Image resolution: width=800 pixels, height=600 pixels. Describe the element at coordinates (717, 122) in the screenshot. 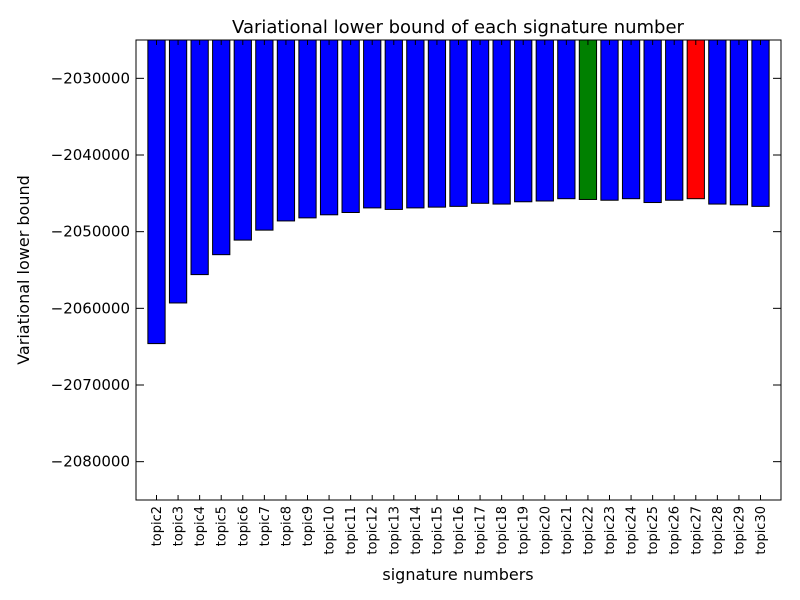

I see `bar-topic28` at that location.